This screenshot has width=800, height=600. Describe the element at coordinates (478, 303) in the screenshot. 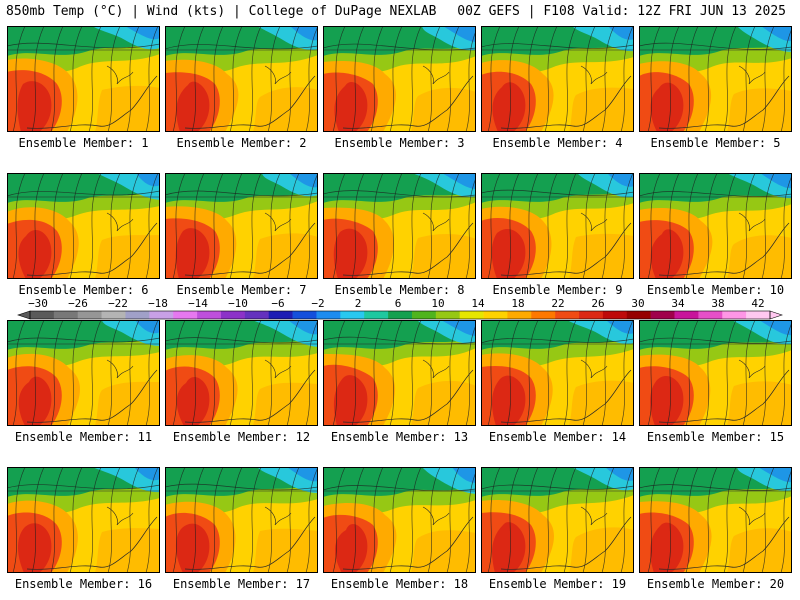

I see `colorbar-tick-label: 14` at that location.